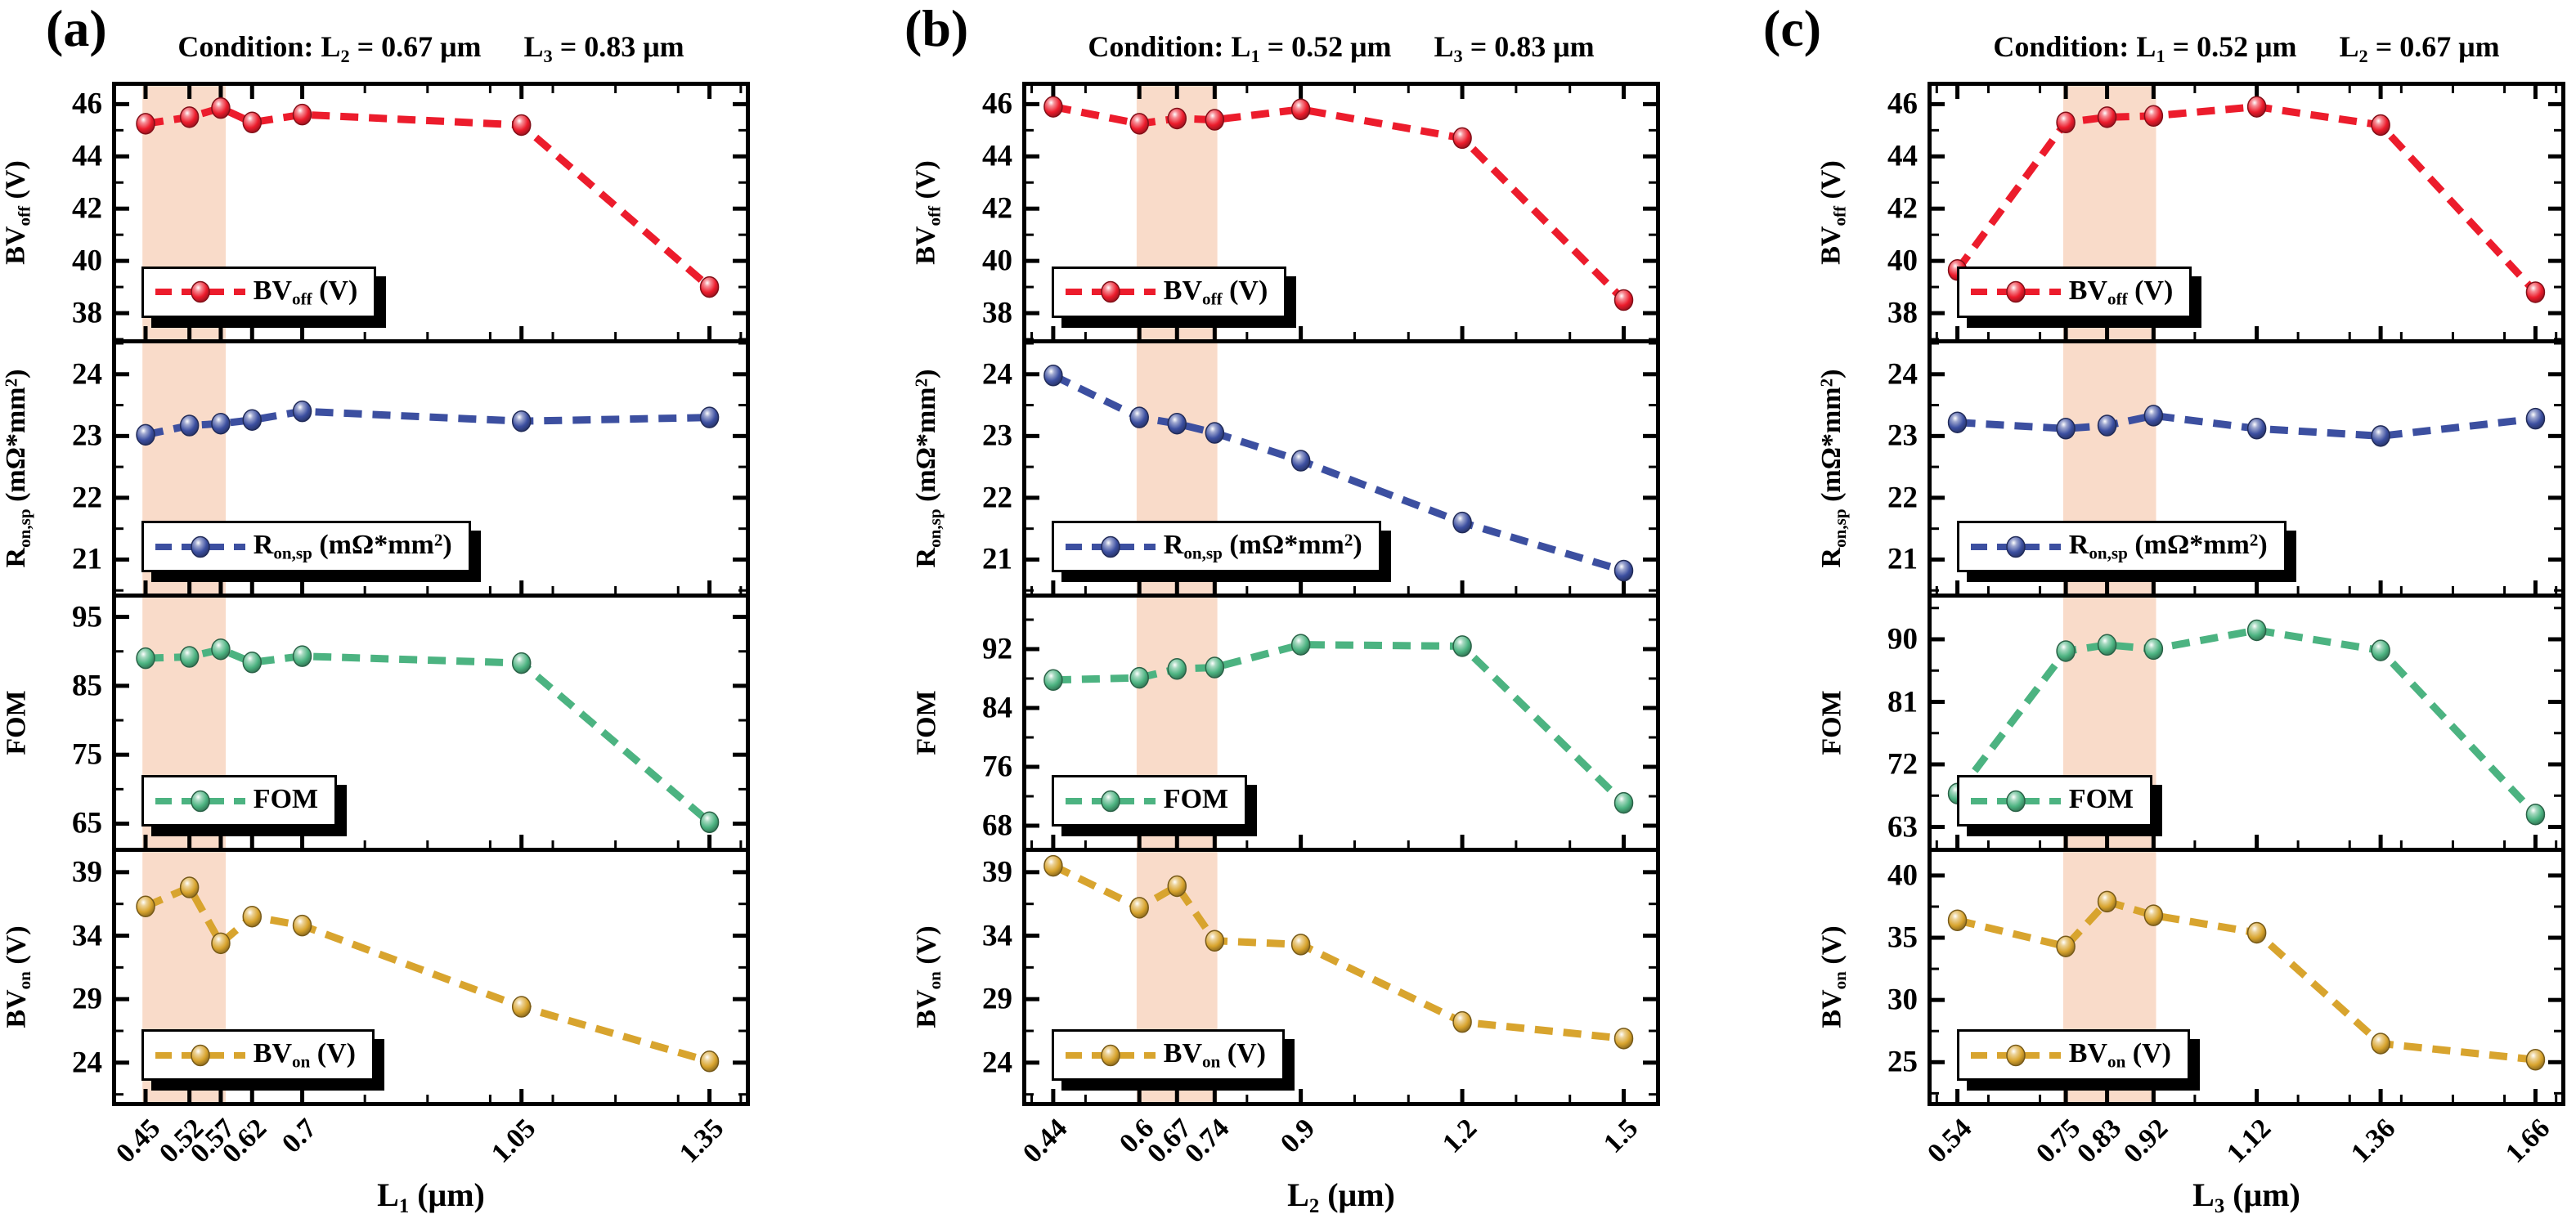  I want to click on y-tick-label: 29, so click(997, 999).